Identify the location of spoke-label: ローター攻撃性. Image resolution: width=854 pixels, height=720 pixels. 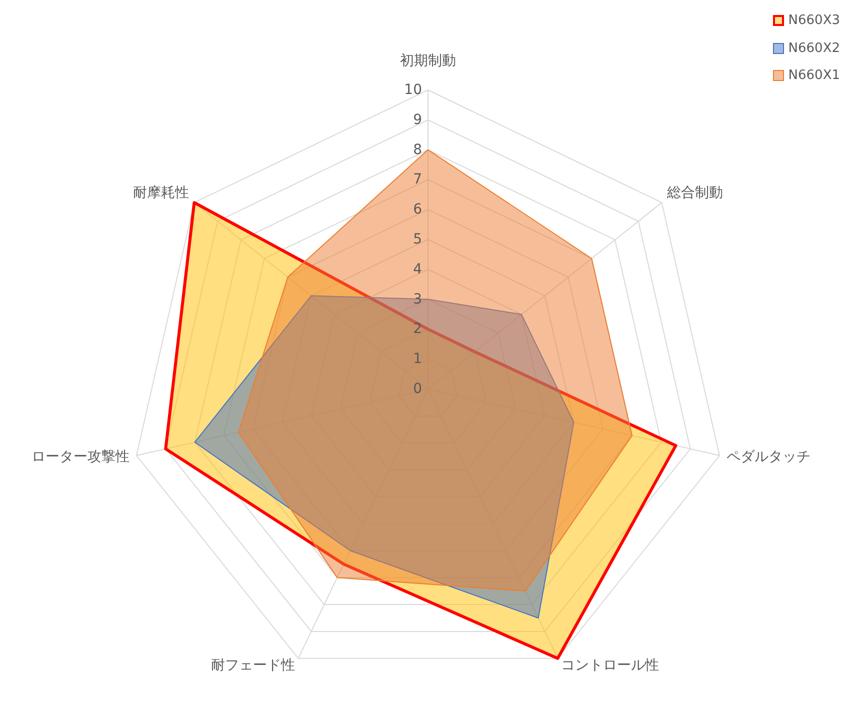
(81, 457).